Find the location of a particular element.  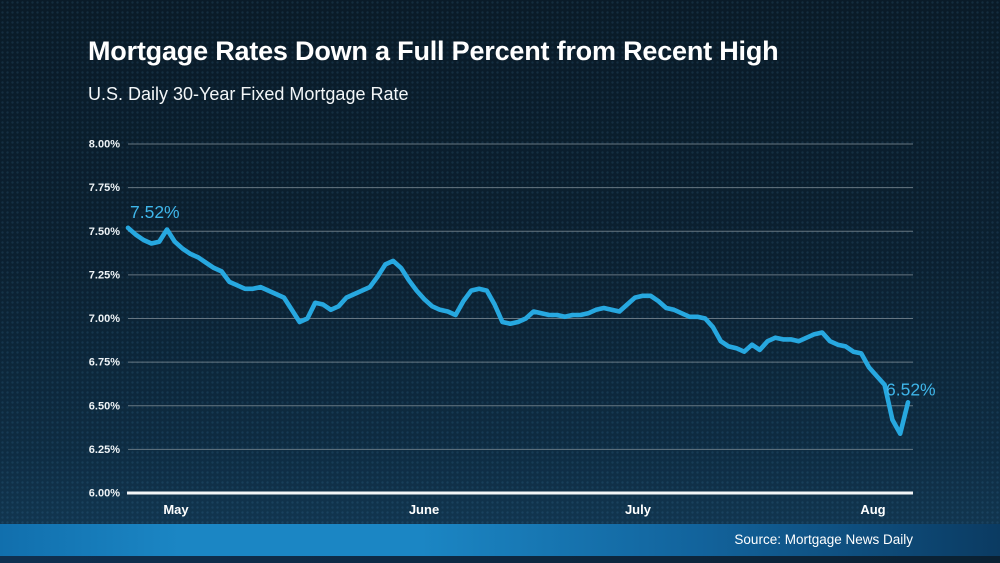

chart-subtitle: U.S. Daily 30-Year Fixed Mortgage Rate is located at coordinates (248, 94).